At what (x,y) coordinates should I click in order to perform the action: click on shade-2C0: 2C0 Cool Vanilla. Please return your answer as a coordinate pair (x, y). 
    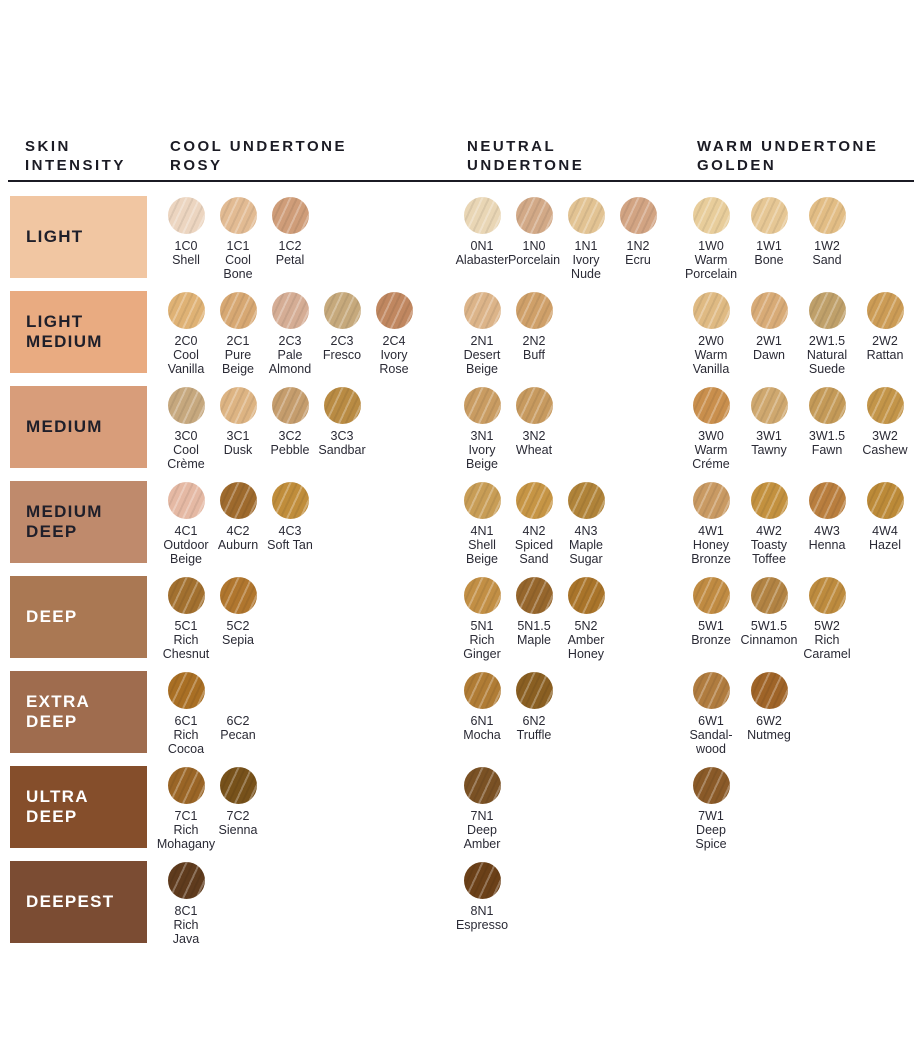
    Looking at the image, I should click on (186, 334).